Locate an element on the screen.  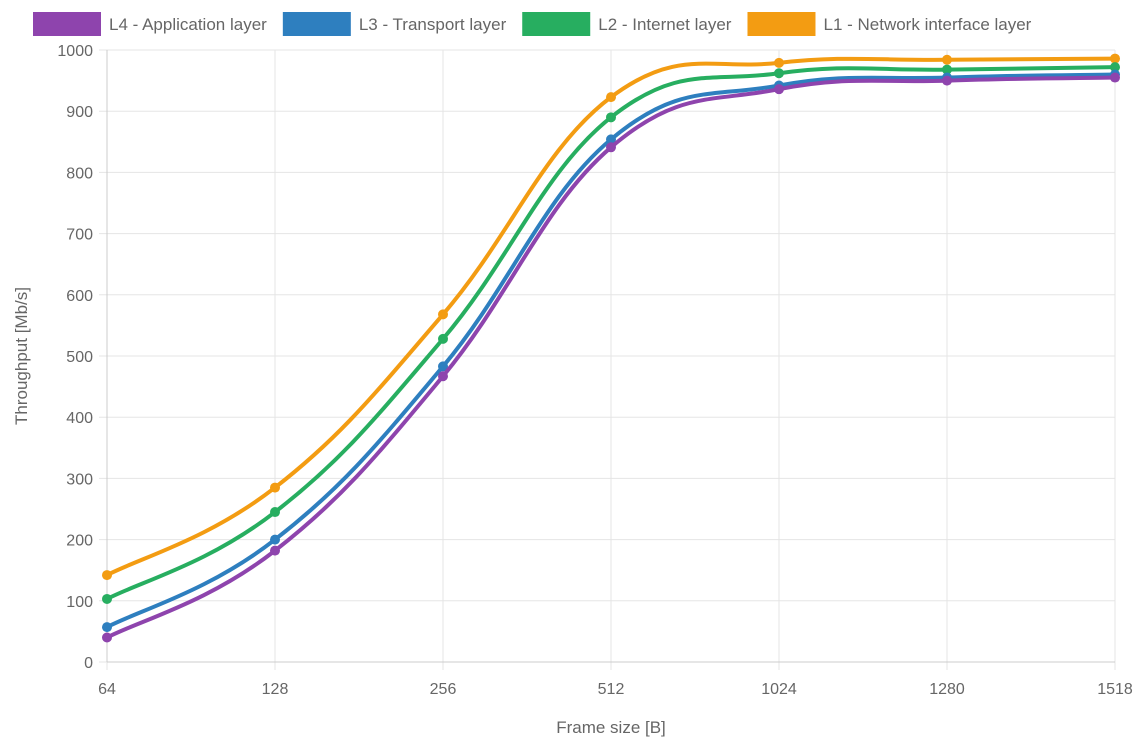
y-tick-label: 400 is located at coordinates (79, 418).